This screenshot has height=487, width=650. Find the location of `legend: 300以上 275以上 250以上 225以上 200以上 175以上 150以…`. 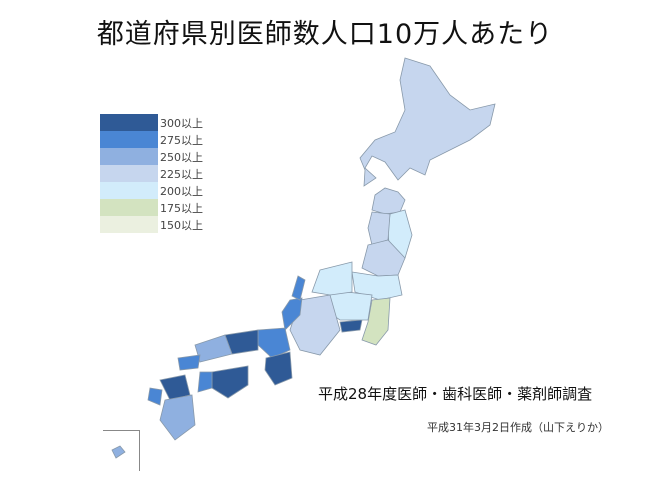

legend: 300以上 275以上 250以上 225以上 200以上 175以上 150以… is located at coordinates (151, 173).